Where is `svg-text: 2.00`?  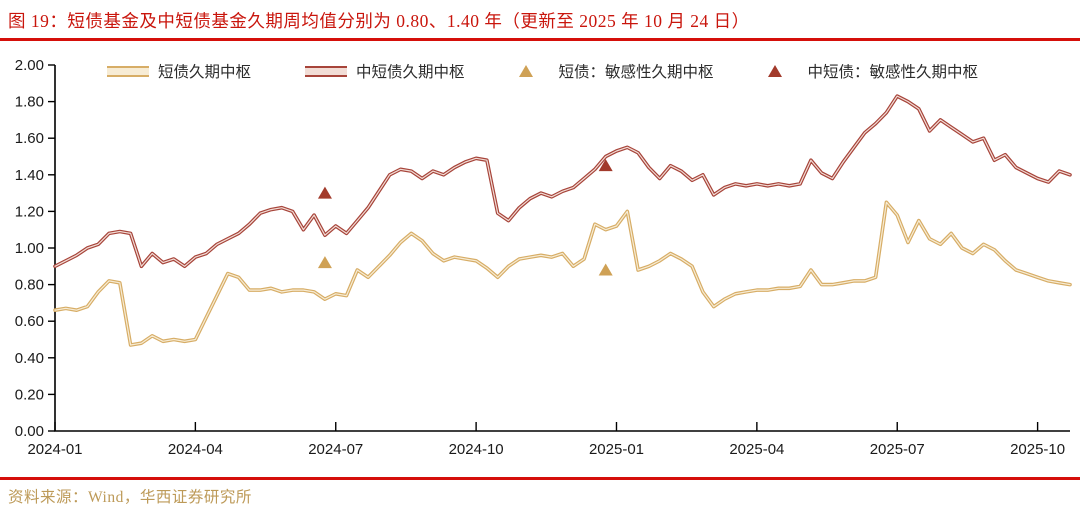
svg-text: 2.00 is located at coordinates (29, 65).